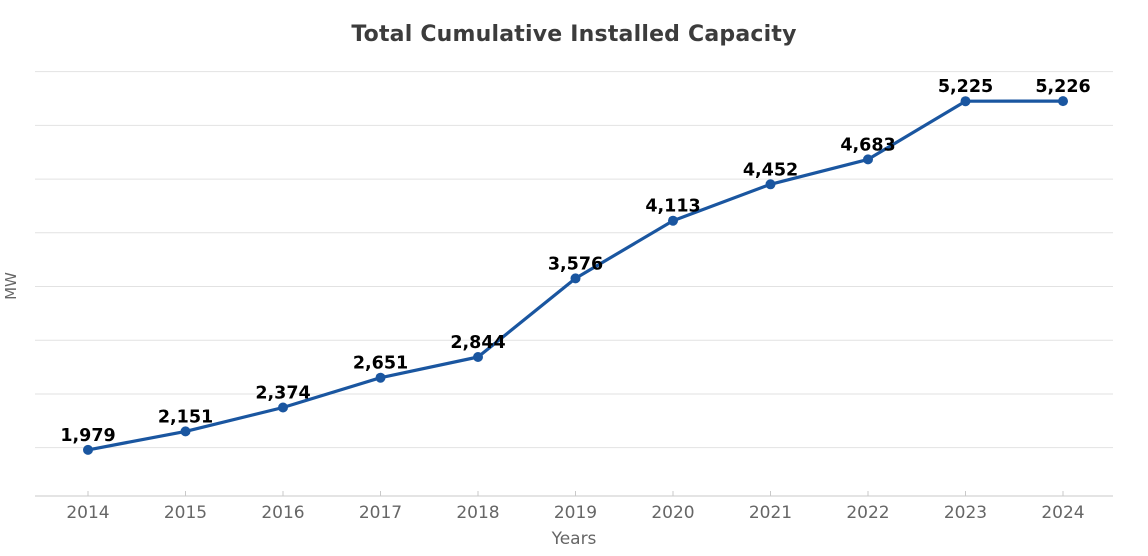 The image size is (1148, 556). Describe the element at coordinates (283, 407) in the screenshot. I see `data-point-2016` at that location.